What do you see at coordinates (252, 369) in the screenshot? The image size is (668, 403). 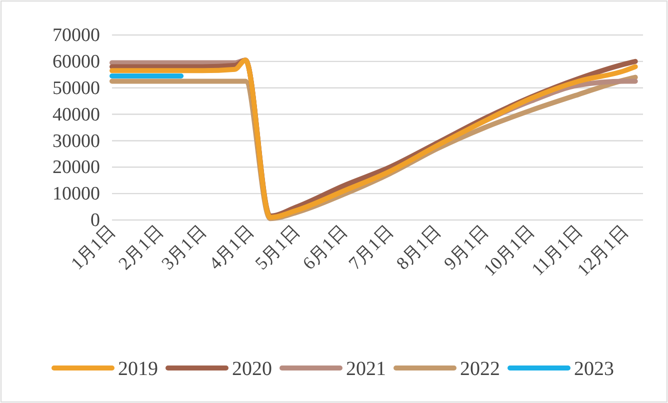 I see `legend-label: 2020` at bounding box center [252, 369].